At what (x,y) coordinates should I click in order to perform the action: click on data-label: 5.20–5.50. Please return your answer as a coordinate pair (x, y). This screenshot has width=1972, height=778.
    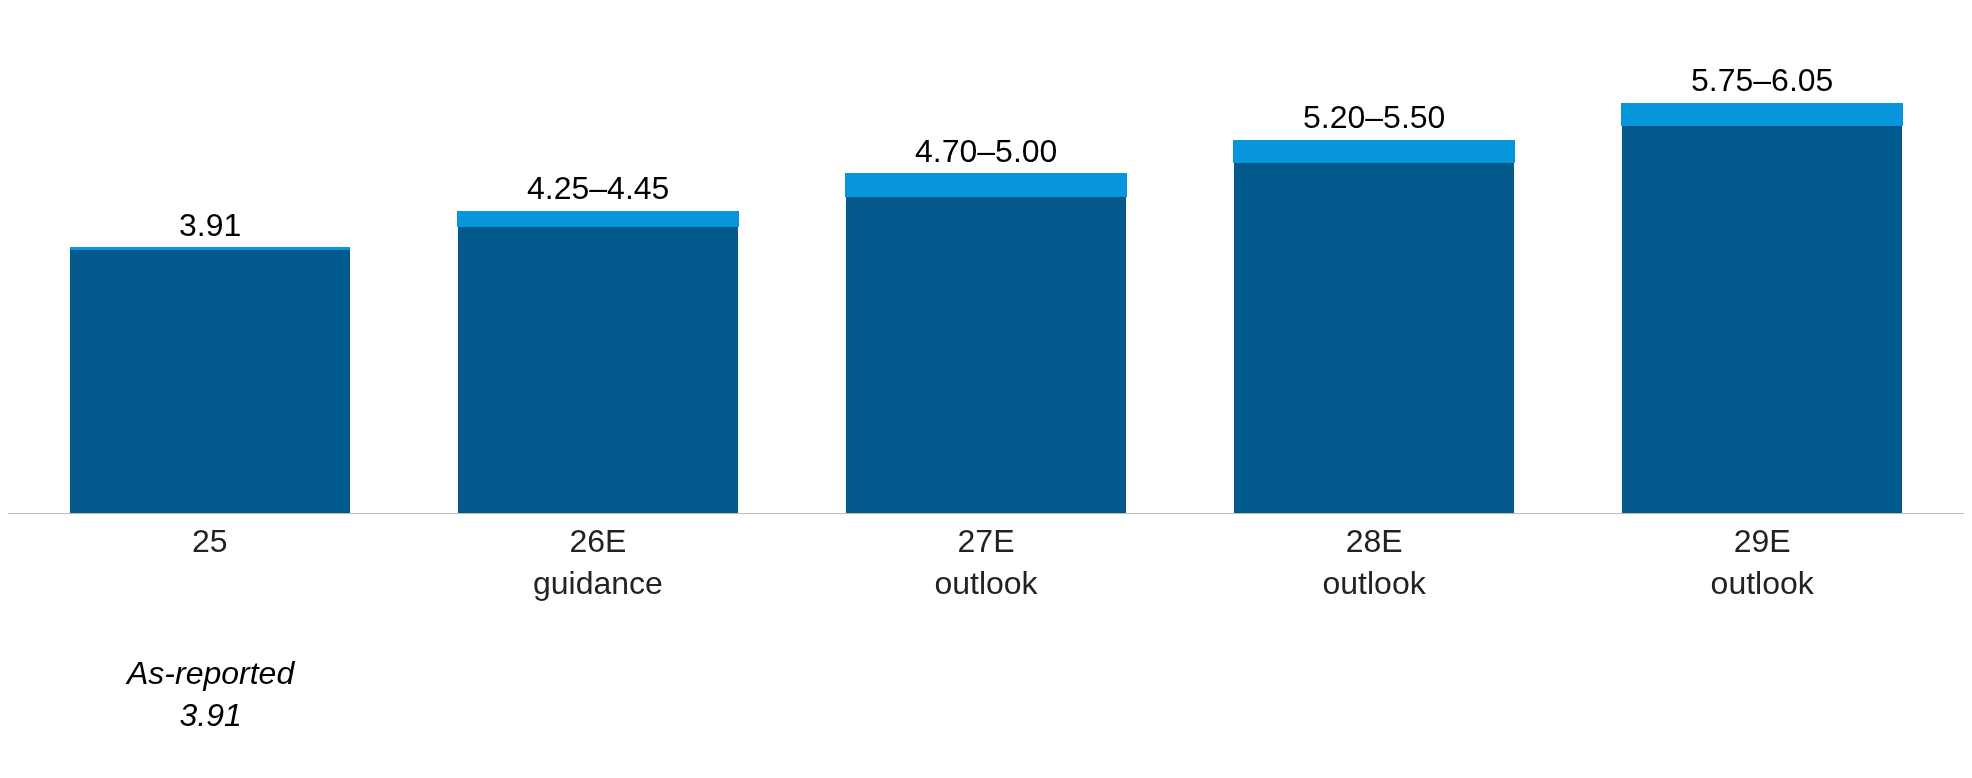
    Looking at the image, I should click on (1374, 117).